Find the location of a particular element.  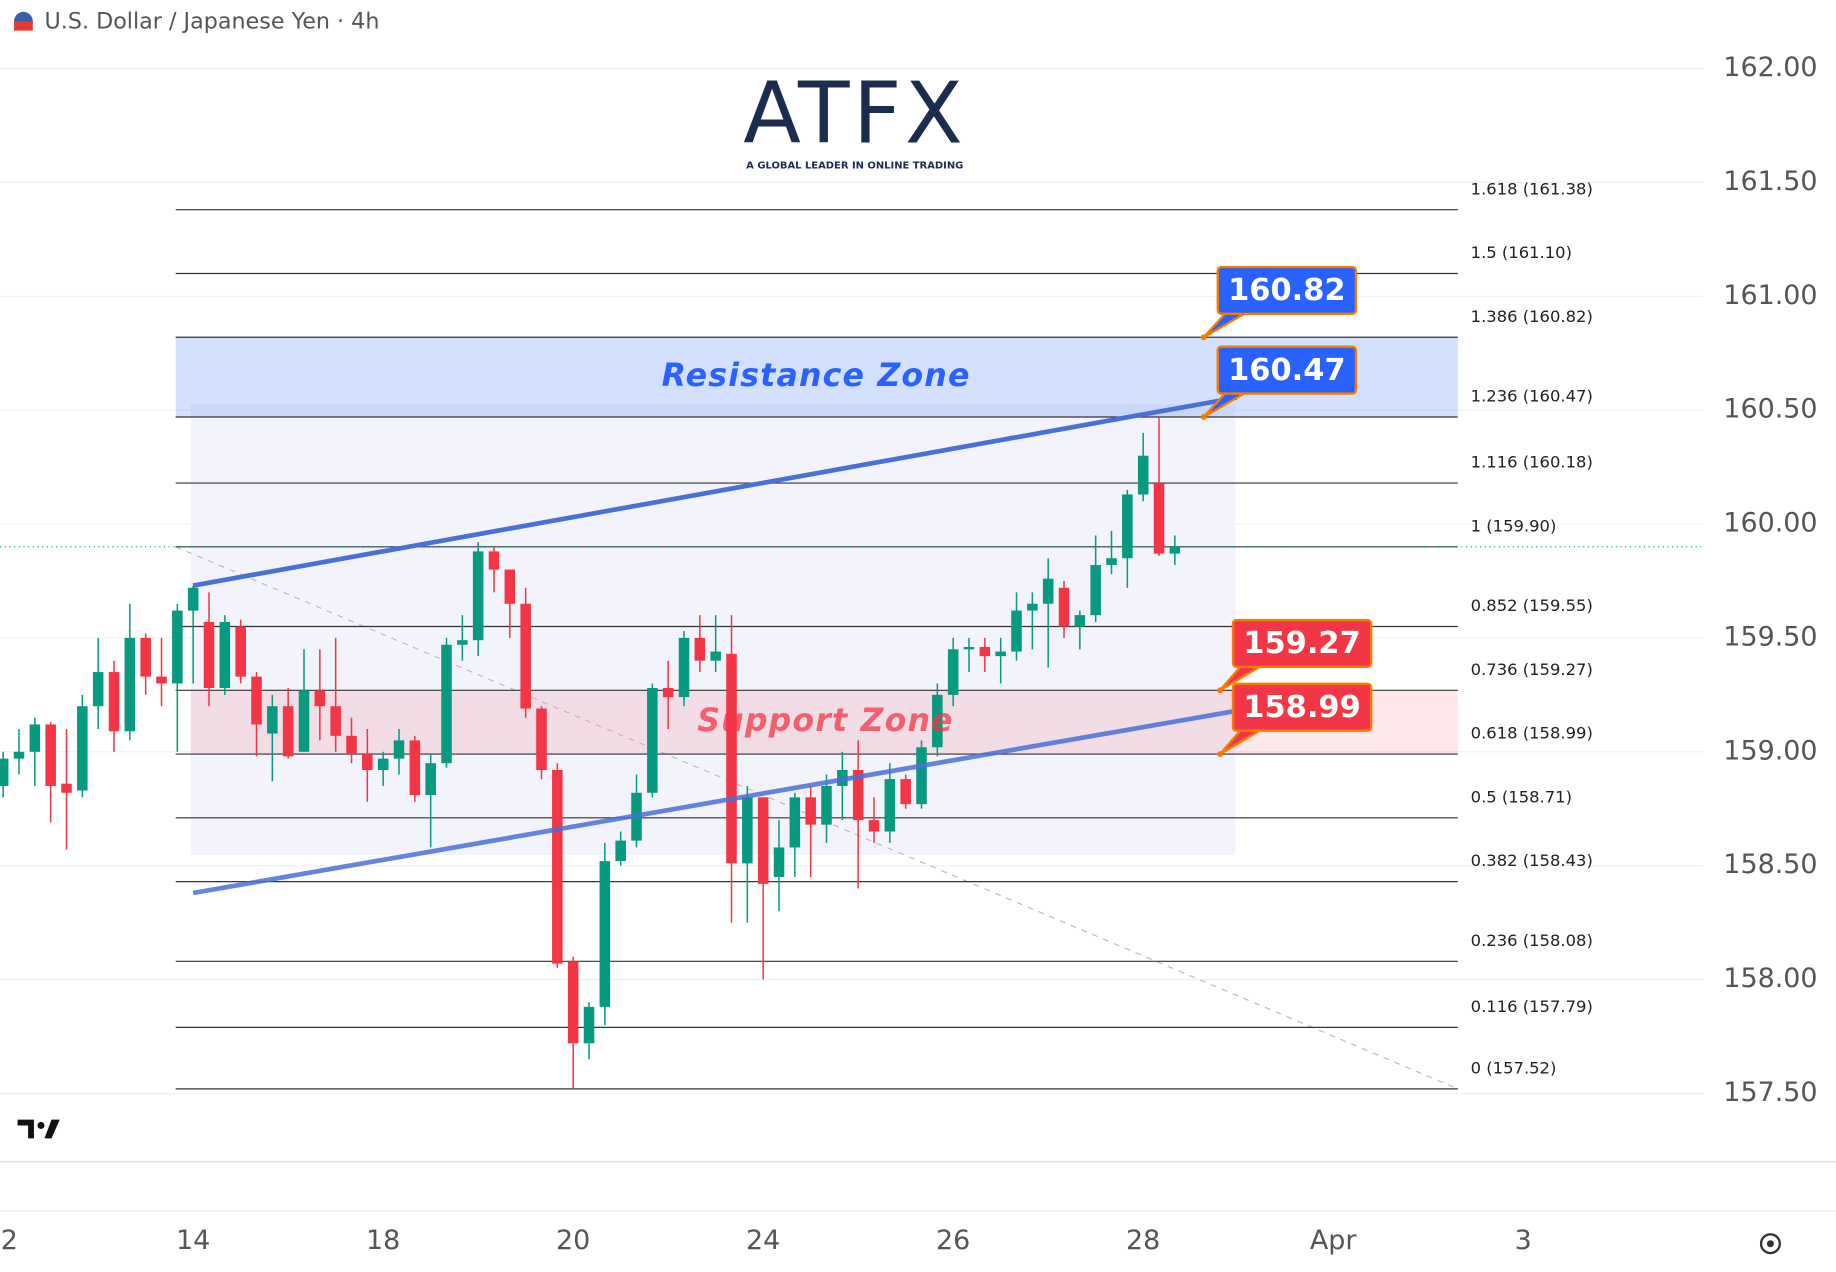

y-tick-label: 157.50 is located at coordinates (1770, 1092).